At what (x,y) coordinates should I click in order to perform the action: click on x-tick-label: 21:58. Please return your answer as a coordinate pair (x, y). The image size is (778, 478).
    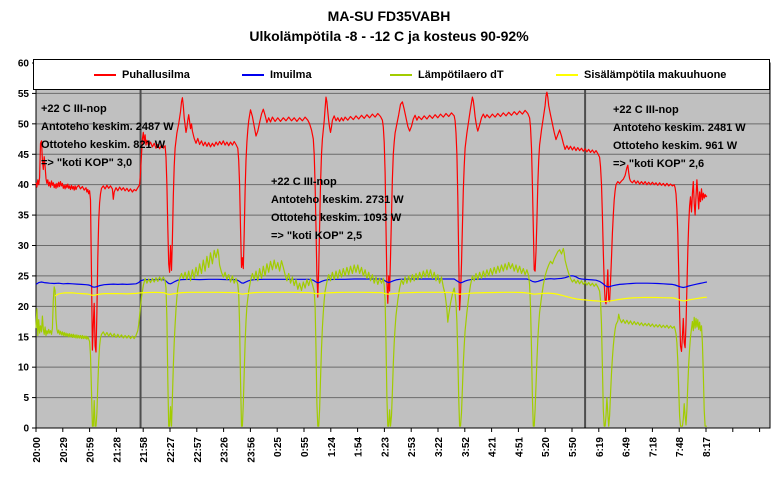
    Looking at the image, I should click on (144, 450).